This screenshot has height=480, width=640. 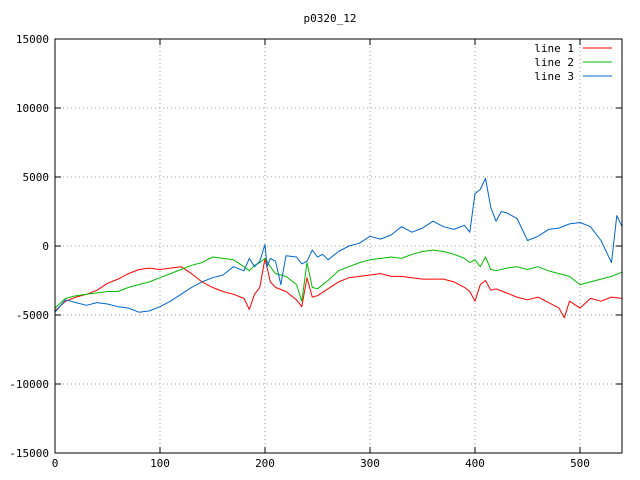 I want to click on legend-label-3: line 3, so click(x=554, y=76).